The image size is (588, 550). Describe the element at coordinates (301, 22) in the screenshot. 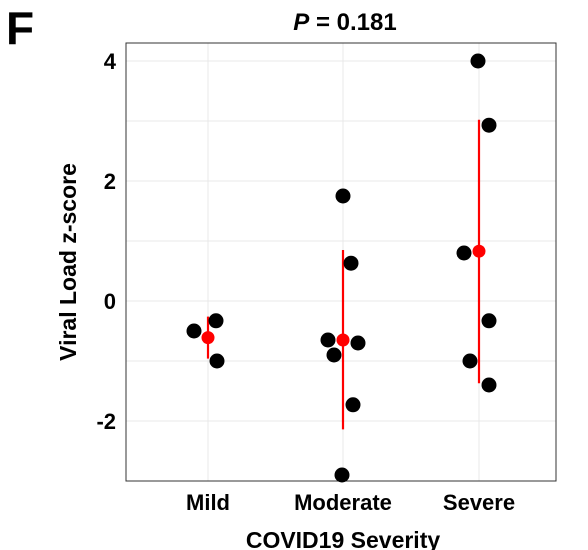

I see `title-p-italic: P` at that location.